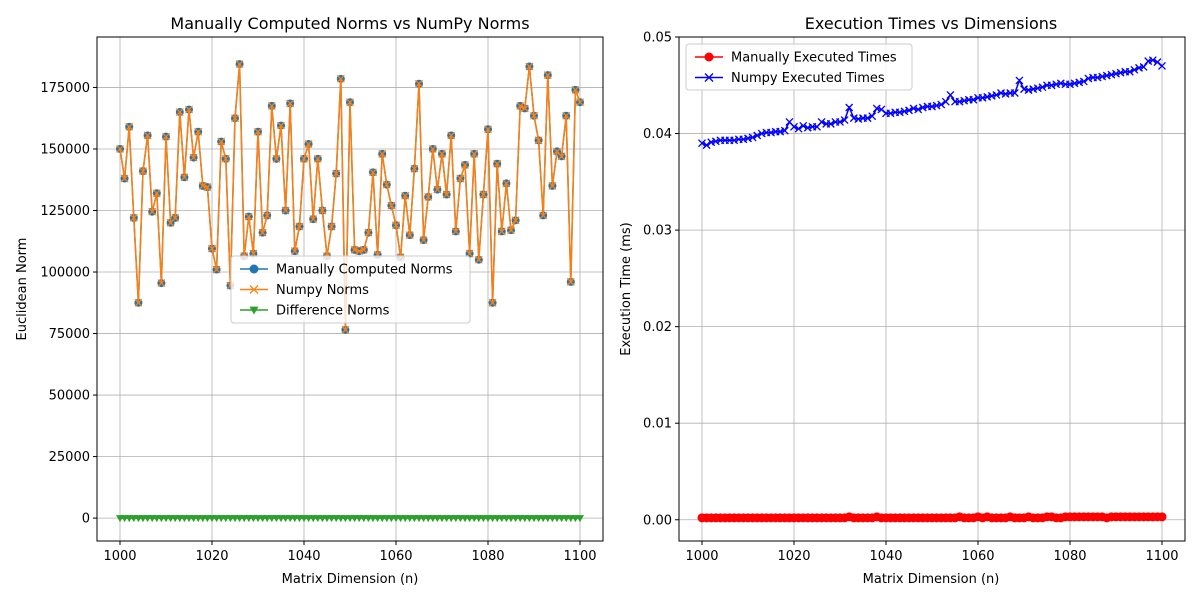  What do you see at coordinates (808, 78) in the screenshot?
I see `legend-label: Numpy Executed Times` at bounding box center [808, 78].